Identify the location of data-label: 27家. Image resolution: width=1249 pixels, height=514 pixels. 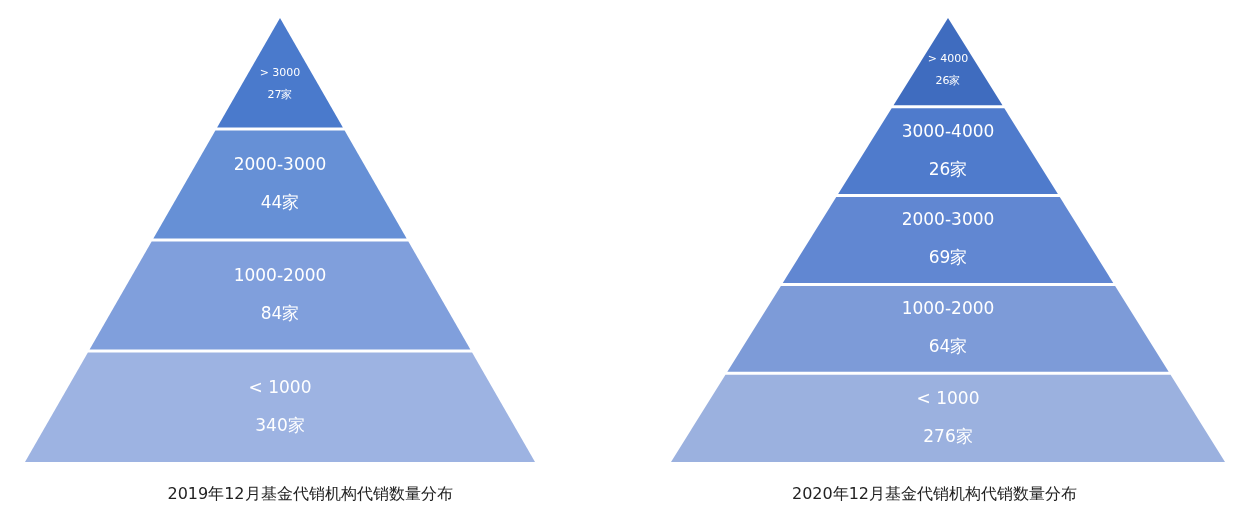
(280, 94).